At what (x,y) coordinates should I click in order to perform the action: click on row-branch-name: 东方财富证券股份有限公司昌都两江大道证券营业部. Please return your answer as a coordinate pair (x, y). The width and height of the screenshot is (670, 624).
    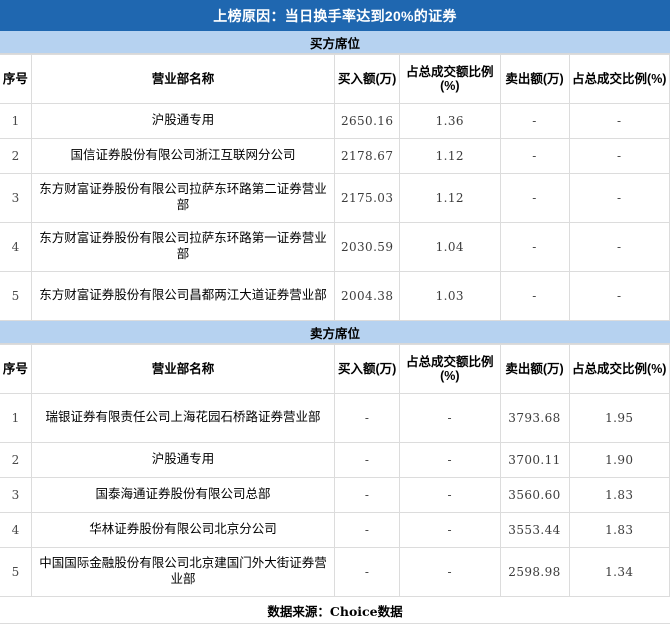
    Looking at the image, I should click on (183, 296).